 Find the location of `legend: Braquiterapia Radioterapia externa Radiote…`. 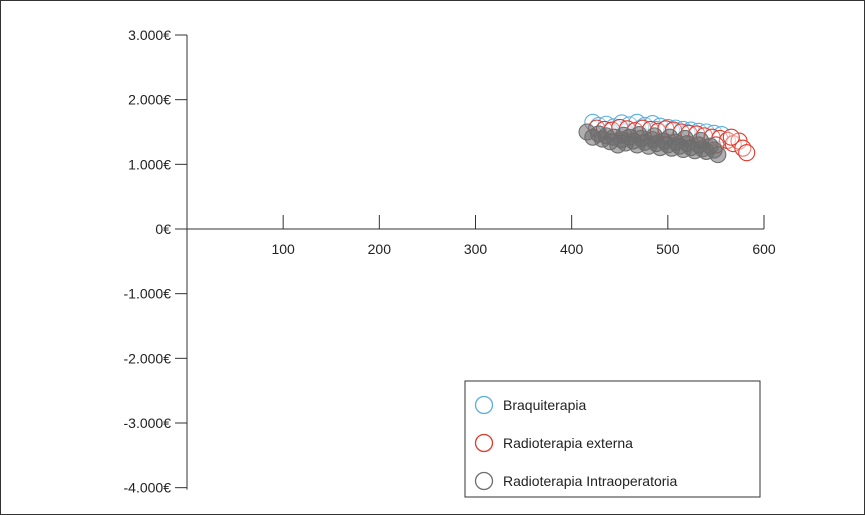

legend: Braquiterapia Radioterapia externa Radiote… is located at coordinates (612, 439).